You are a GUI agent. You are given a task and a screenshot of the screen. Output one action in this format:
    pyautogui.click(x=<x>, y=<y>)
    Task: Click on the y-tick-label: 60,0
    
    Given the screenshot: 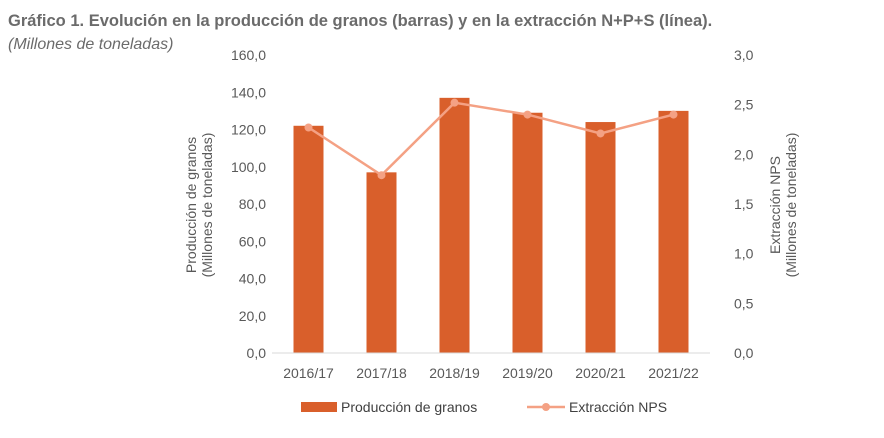 What is the action you would take?
    pyautogui.click(x=252, y=241)
    